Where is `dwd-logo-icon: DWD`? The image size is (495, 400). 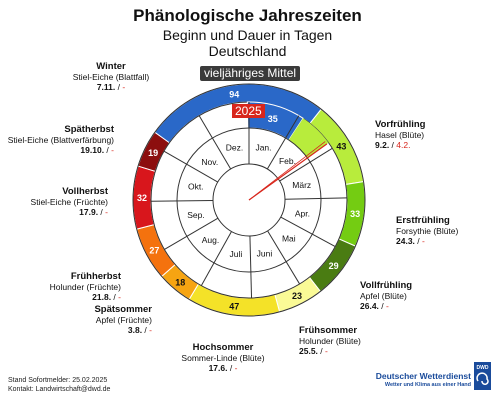
dwd-logo-icon: DWD is located at coordinates (482, 376).